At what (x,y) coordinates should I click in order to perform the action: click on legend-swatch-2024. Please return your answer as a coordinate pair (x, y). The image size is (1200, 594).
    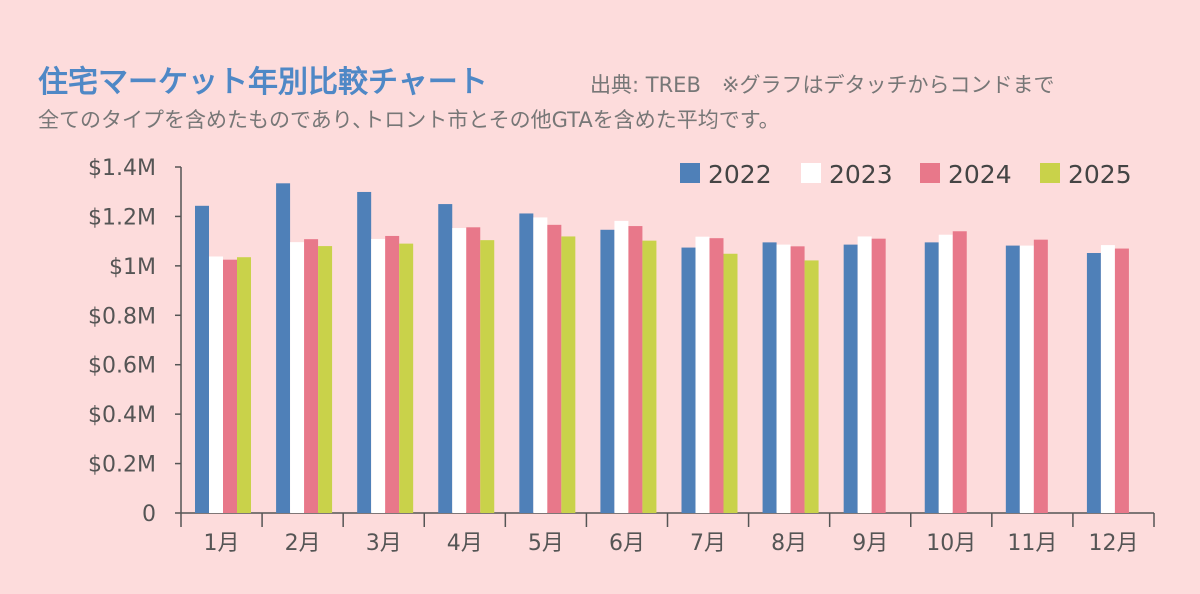
    Looking at the image, I should click on (930, 173).